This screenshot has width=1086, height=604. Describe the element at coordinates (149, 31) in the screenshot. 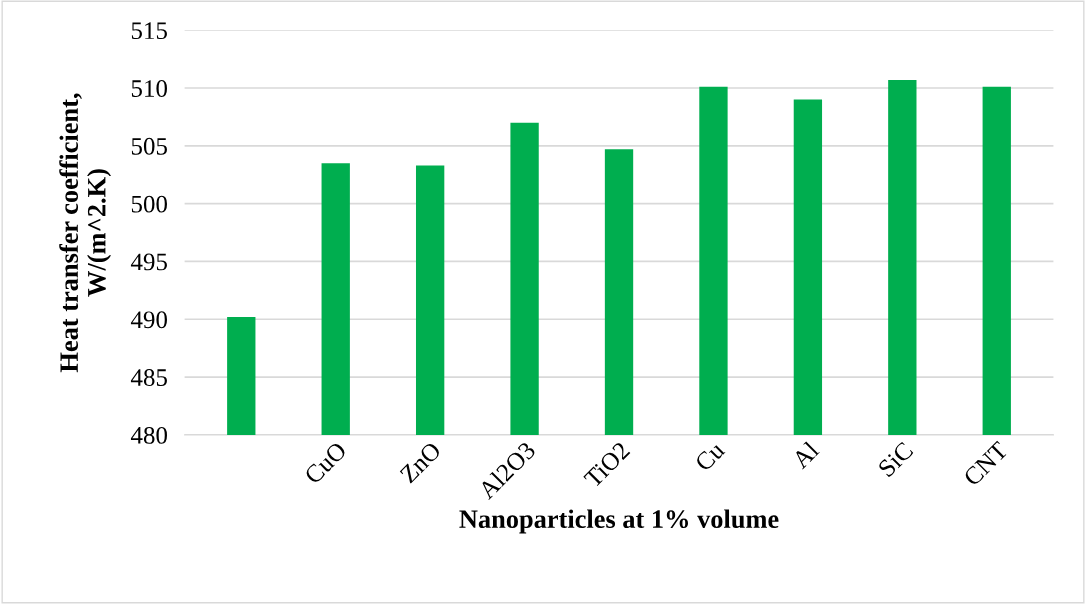

I see `y-tick-label: 515` at that location.